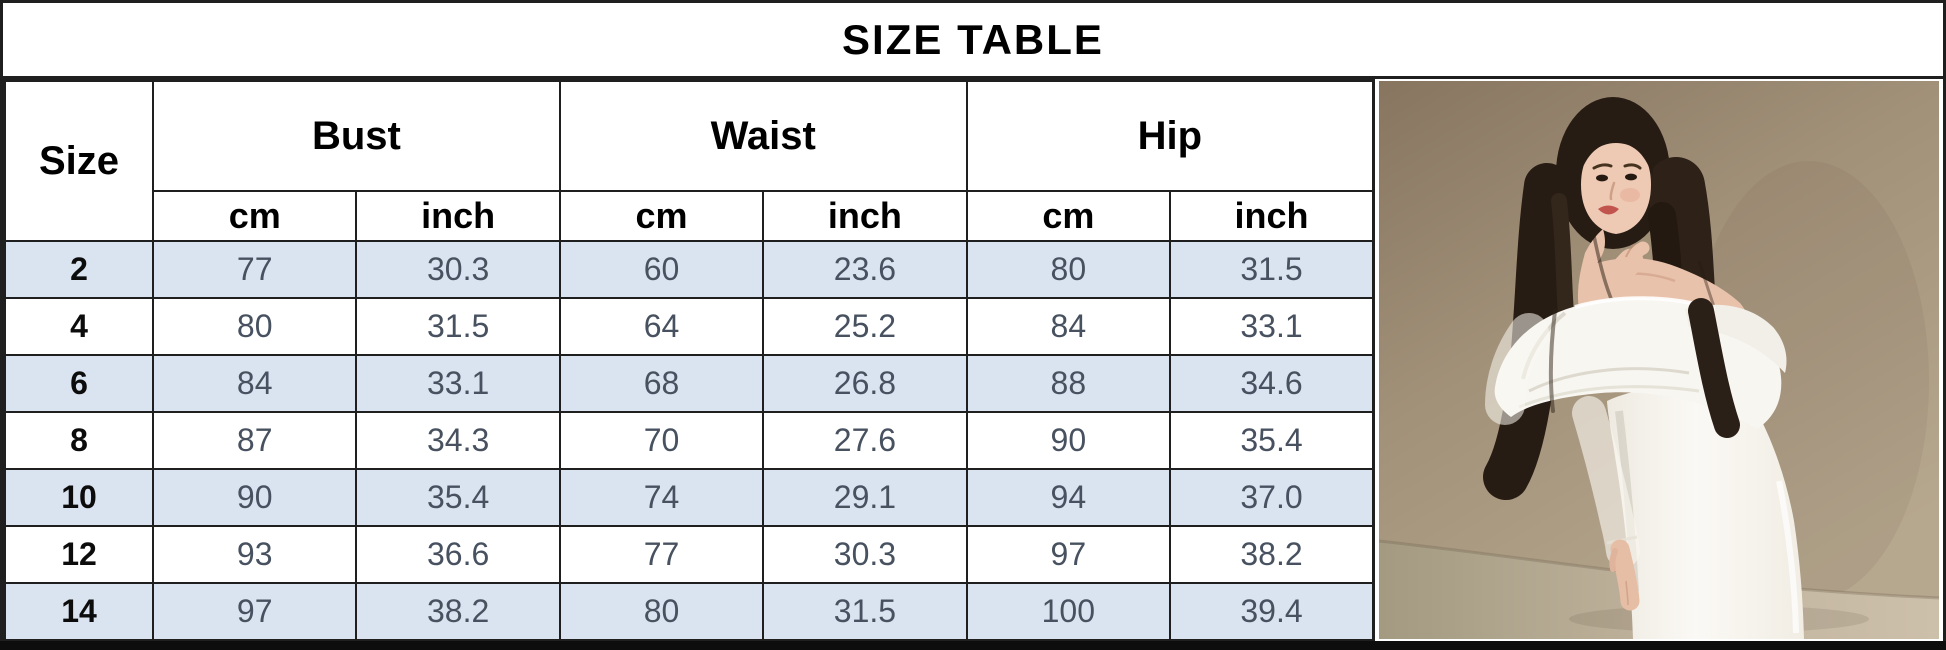 This screenshot has width=1946, height=650. I want to click on measurement-value: 23.6, so click(865, 269).